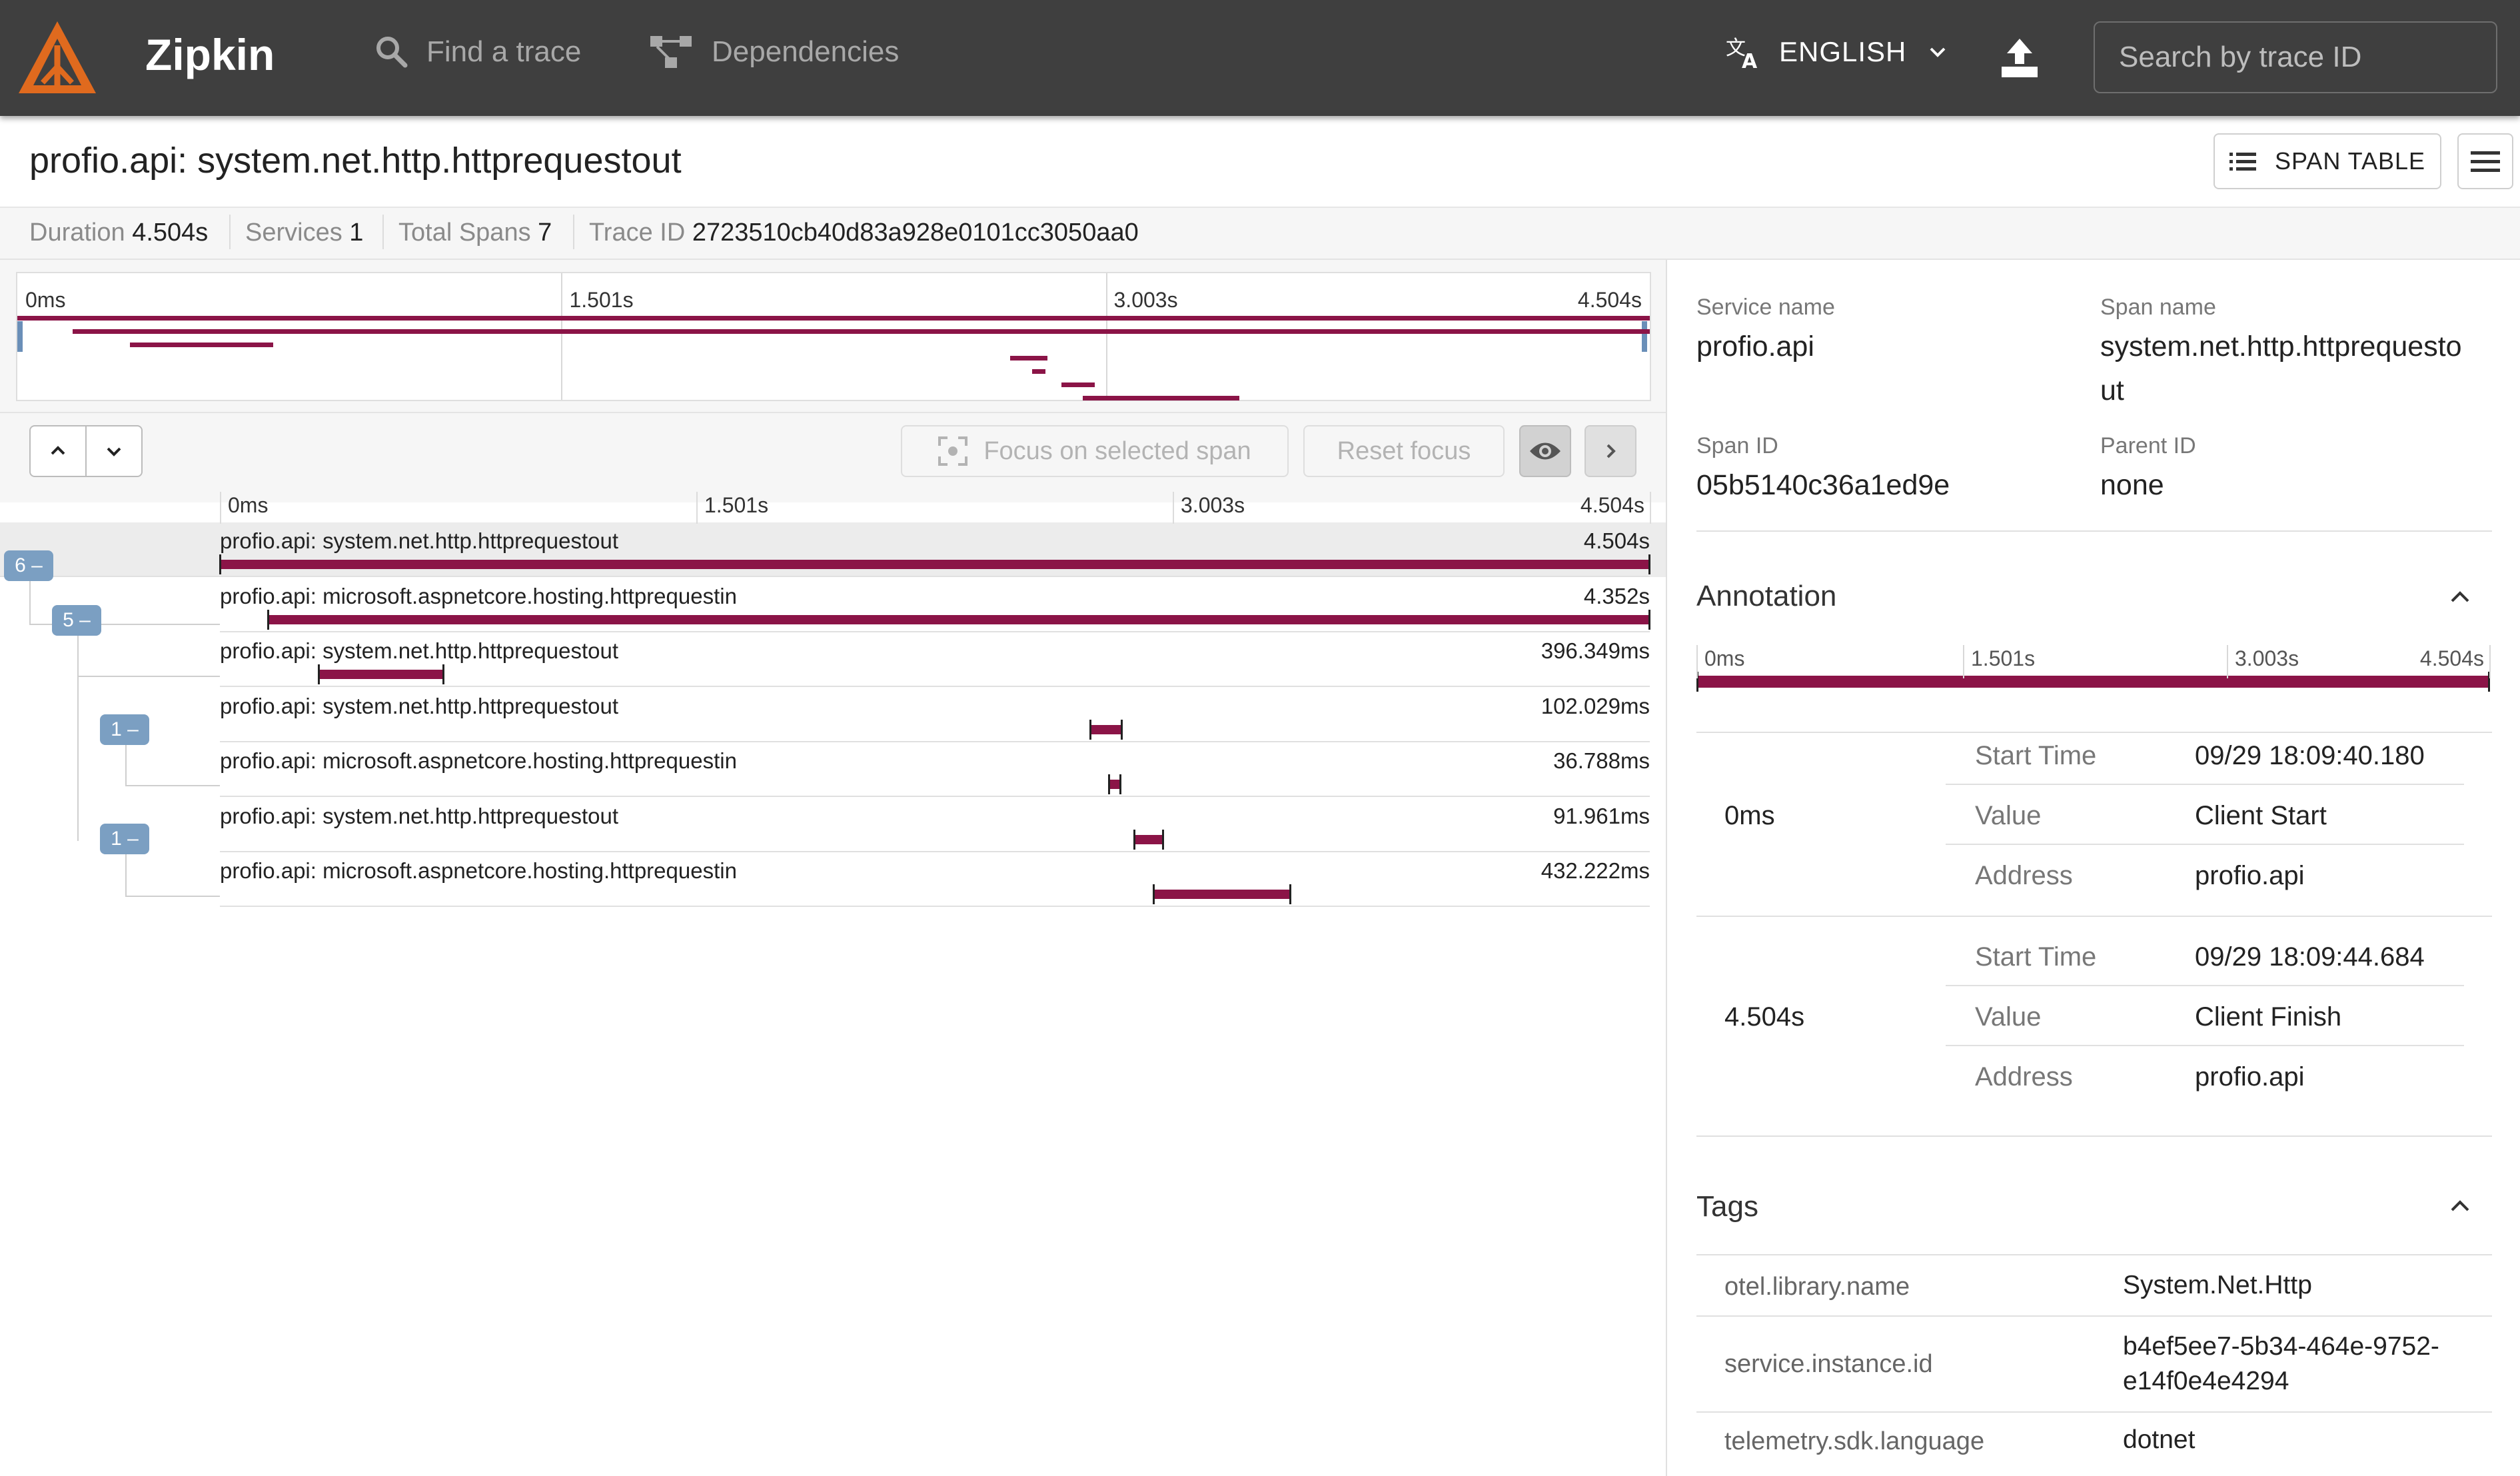 This screenshot has height=1476, width=2520. What do you see at coordinates (1737, 445) in the screenshot?
I see `span-id-label: Span ID` at bounding box center [1737, 445].